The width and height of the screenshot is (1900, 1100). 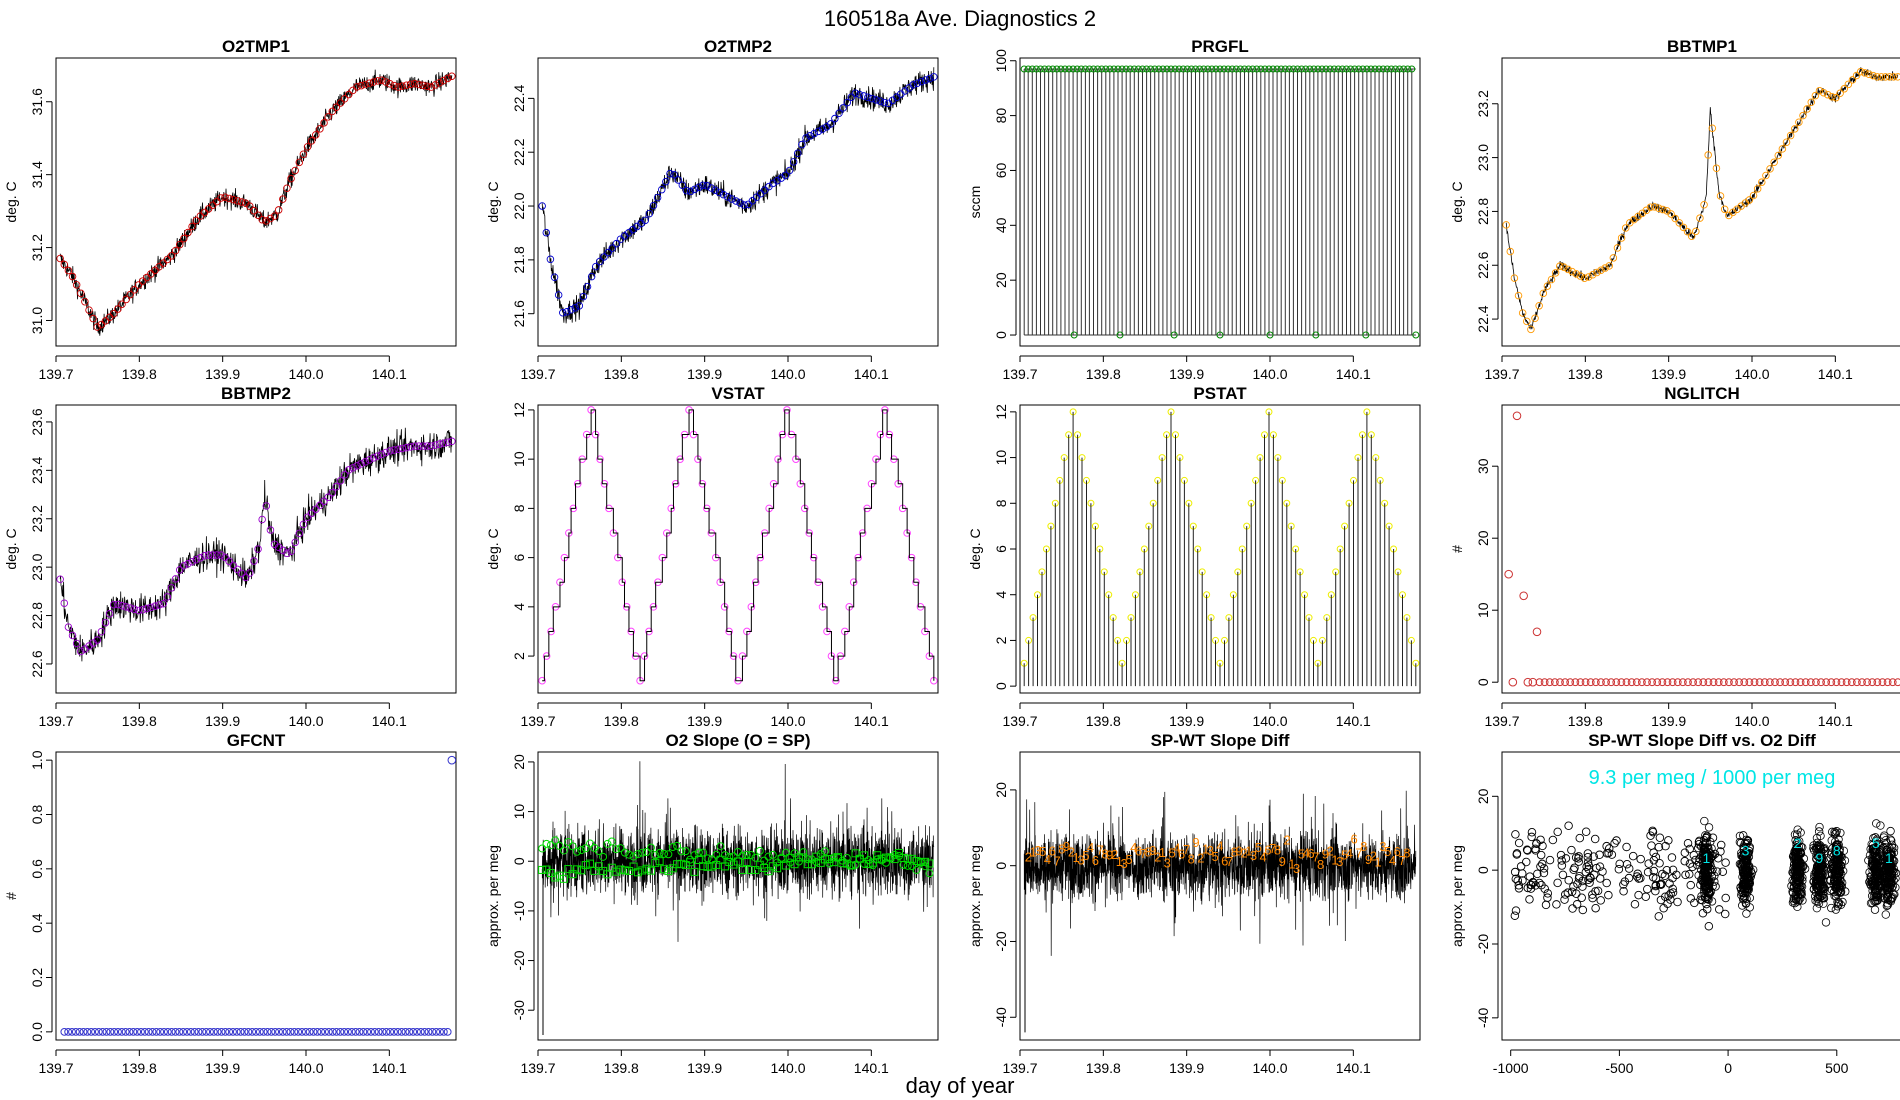 I want to click on y-tick-label: 20, so click(x=1483, y=796).